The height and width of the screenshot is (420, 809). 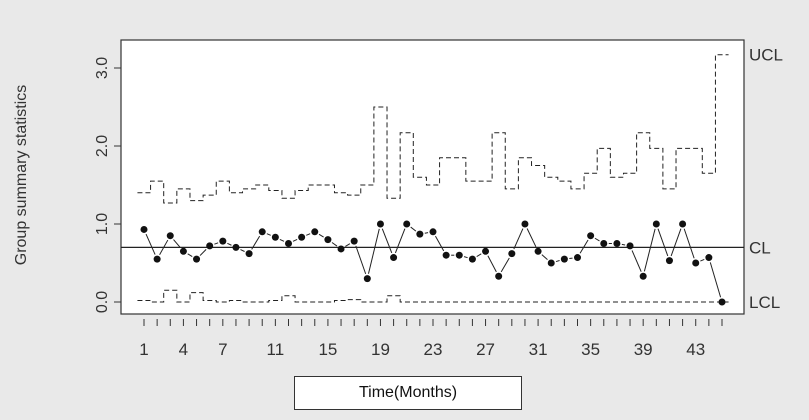 What do you see at coordinates (764, 302) in the screenshot?
I see `lcl-label: LCL` at bounding box center [764, 302].